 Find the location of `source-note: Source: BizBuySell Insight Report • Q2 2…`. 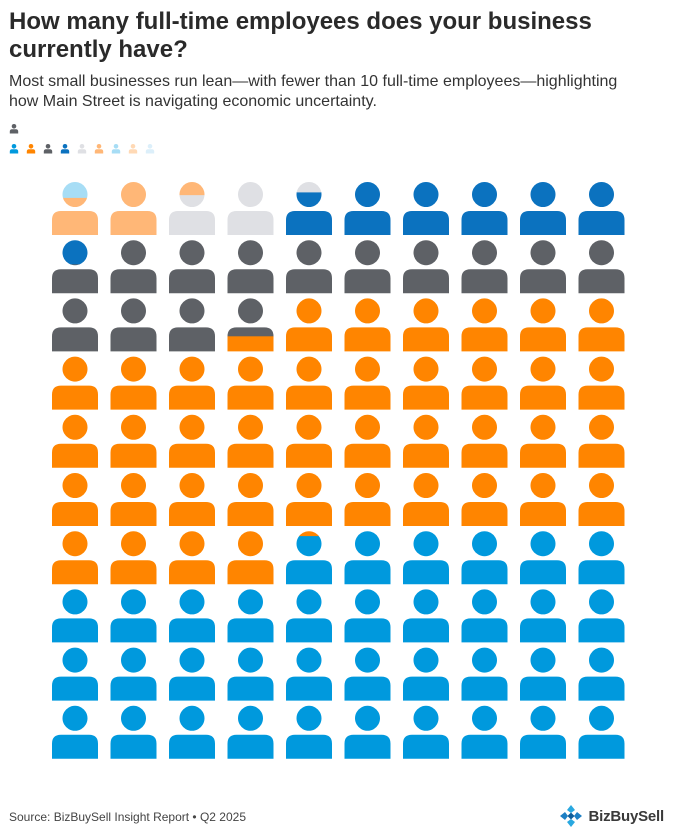

source-note: Source: BizBuySell Insight Report • Q2 2… is located at coordinates (127, 817).